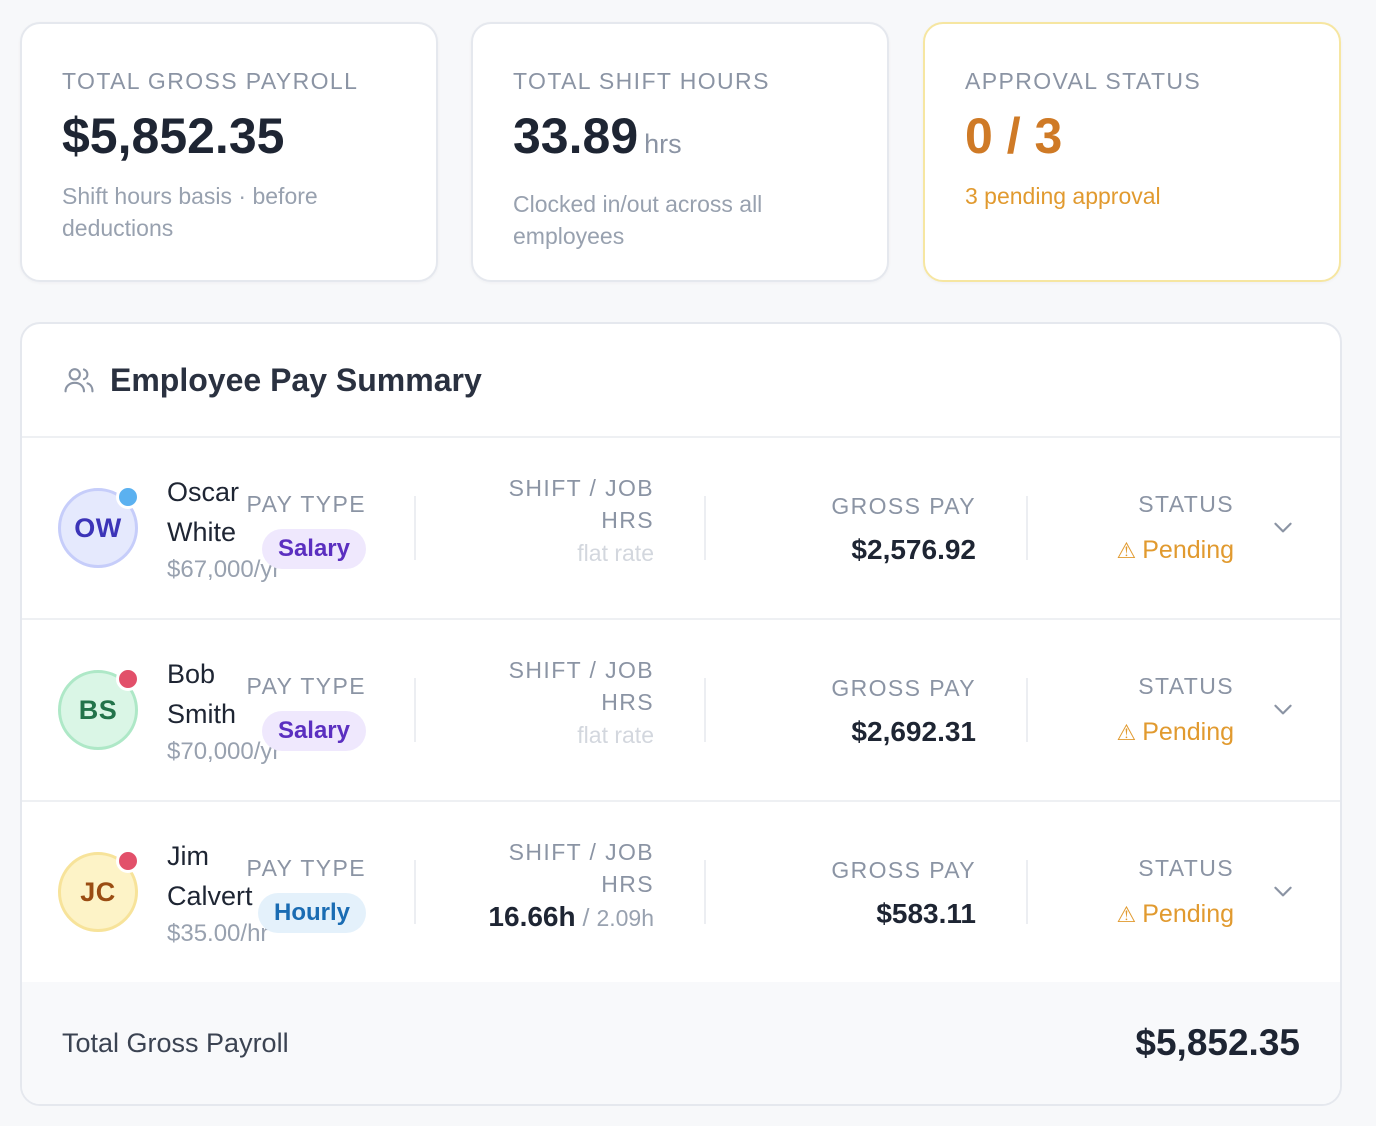  Describe the element at coordinates (175, 1042) in the screenshot. I see `footer-total-label: Total Gross Payroll` at that location.